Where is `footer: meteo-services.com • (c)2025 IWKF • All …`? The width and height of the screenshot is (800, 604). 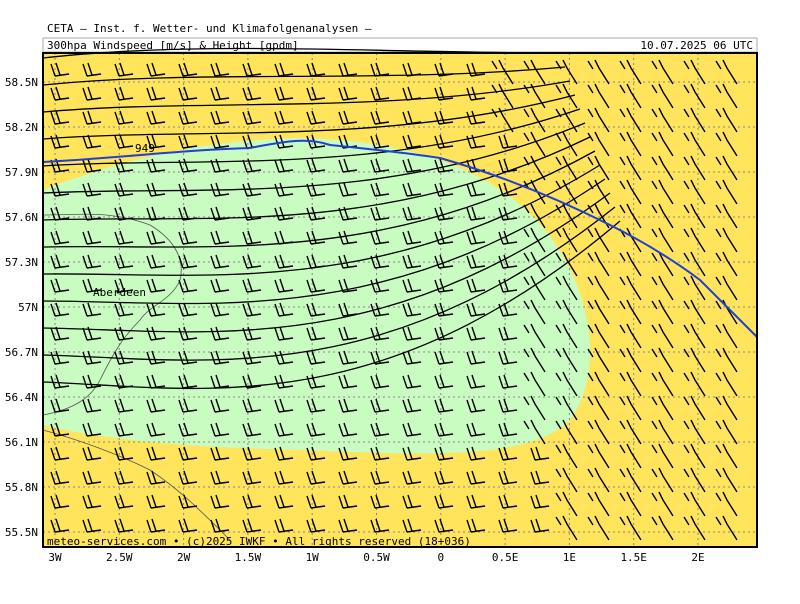 footer: meteo-services.com • (c)2025 IWKF • All … is located at coordinates (259, 541).